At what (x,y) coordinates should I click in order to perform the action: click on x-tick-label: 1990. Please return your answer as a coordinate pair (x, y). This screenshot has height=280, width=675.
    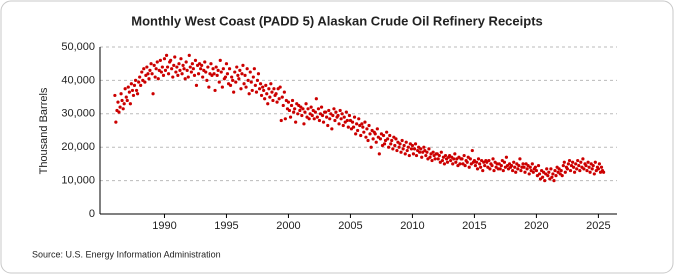
    Looking at the image, I should click on (164, 226).